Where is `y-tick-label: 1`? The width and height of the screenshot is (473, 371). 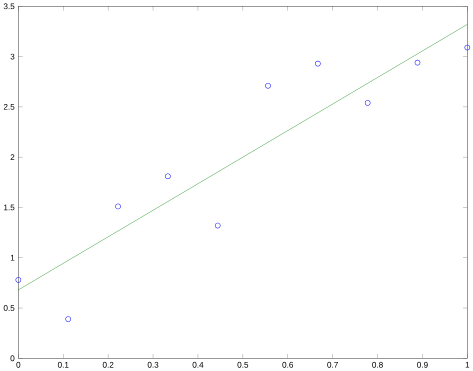
y-tick-label: 1 is located at coordinates (12, 257).